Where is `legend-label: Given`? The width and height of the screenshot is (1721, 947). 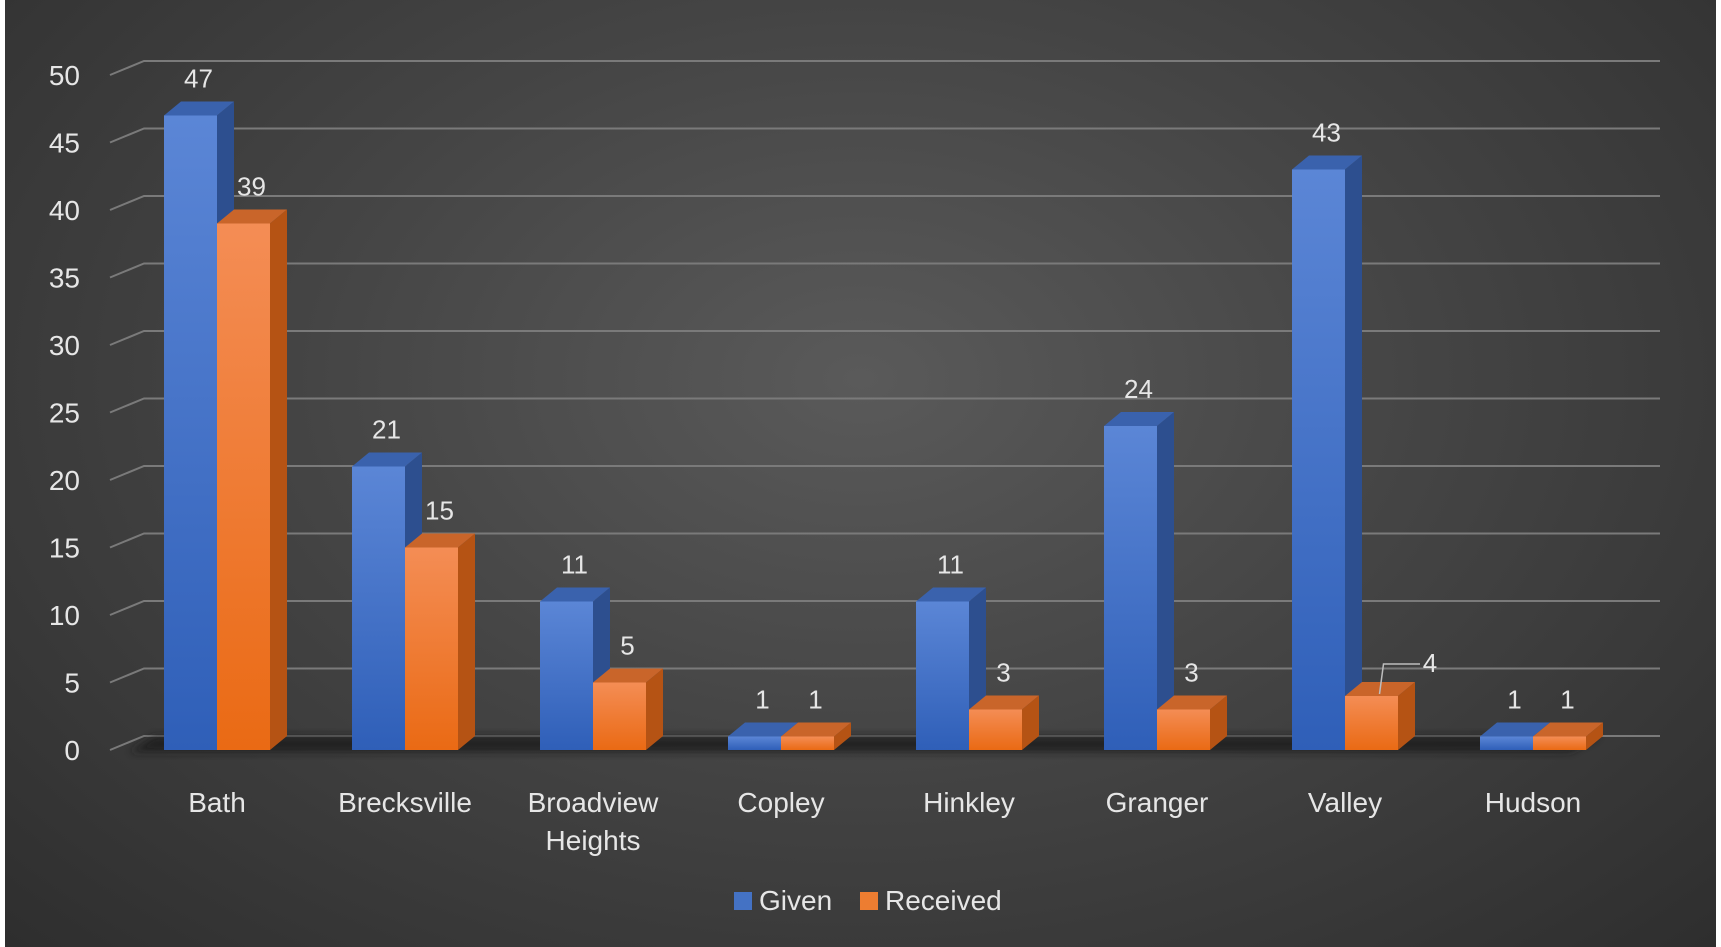 legend-label: Given is located at coordinates (795, 900).